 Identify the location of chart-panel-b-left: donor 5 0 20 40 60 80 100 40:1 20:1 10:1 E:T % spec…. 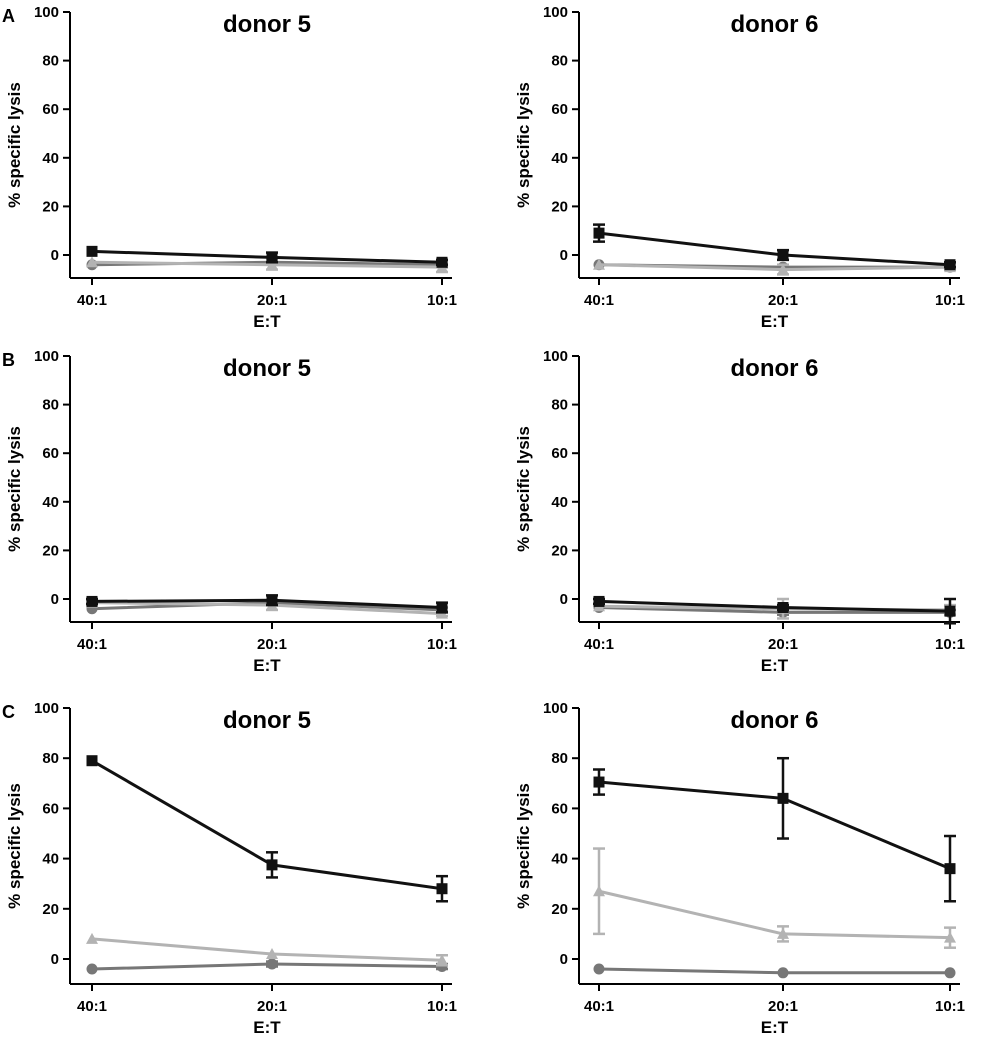
(231, 511).